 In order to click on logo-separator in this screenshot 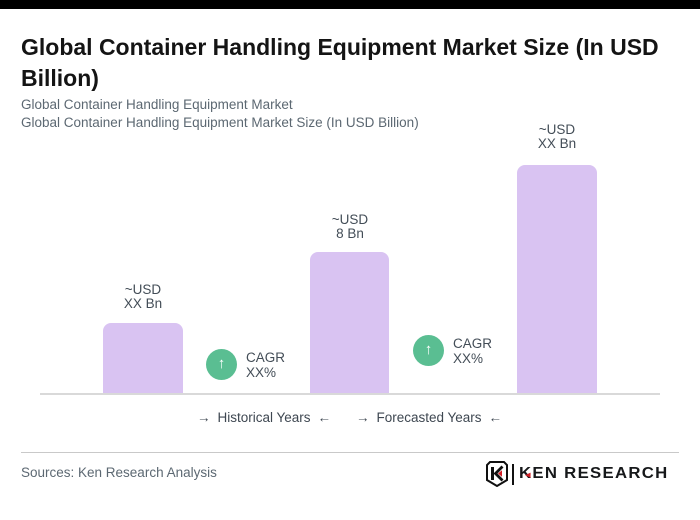, I will do `click(513, 474)`.